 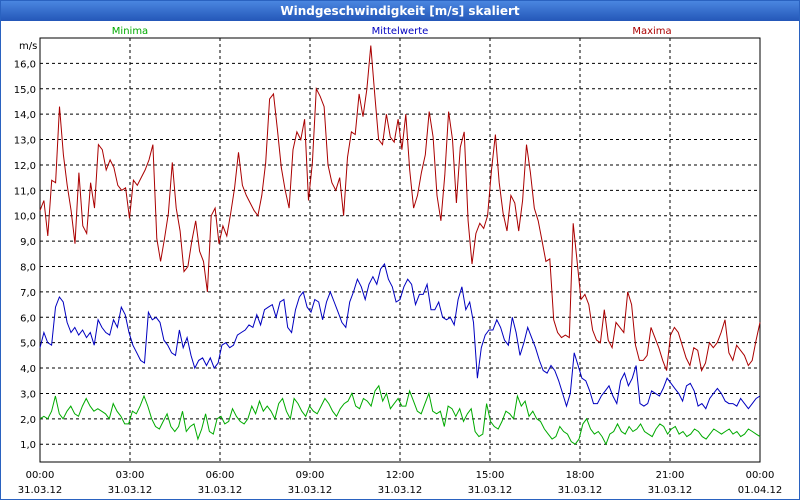 I want to click on x-tick-time: 09:00, so click(x=310, y=475).